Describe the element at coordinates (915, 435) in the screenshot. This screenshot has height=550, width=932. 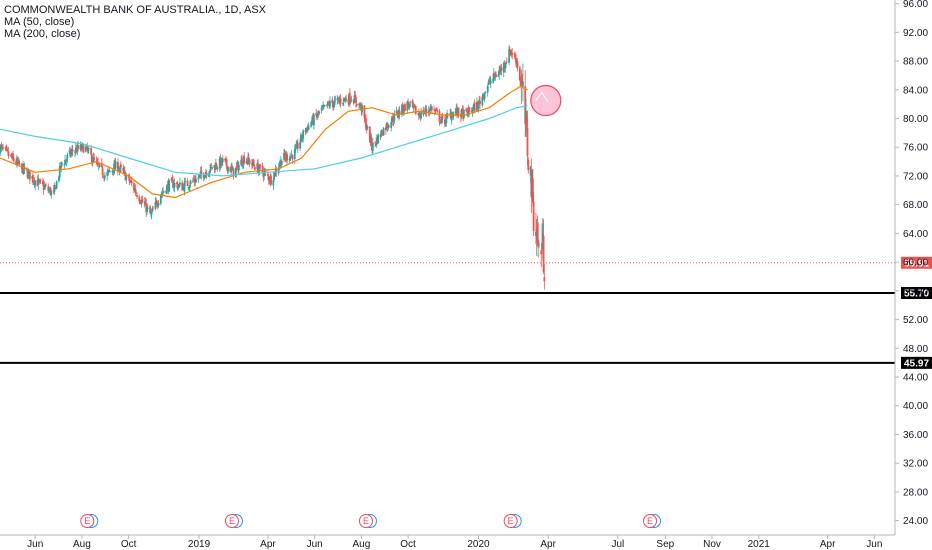
I see `y-tick-label: 36.00` at that location.